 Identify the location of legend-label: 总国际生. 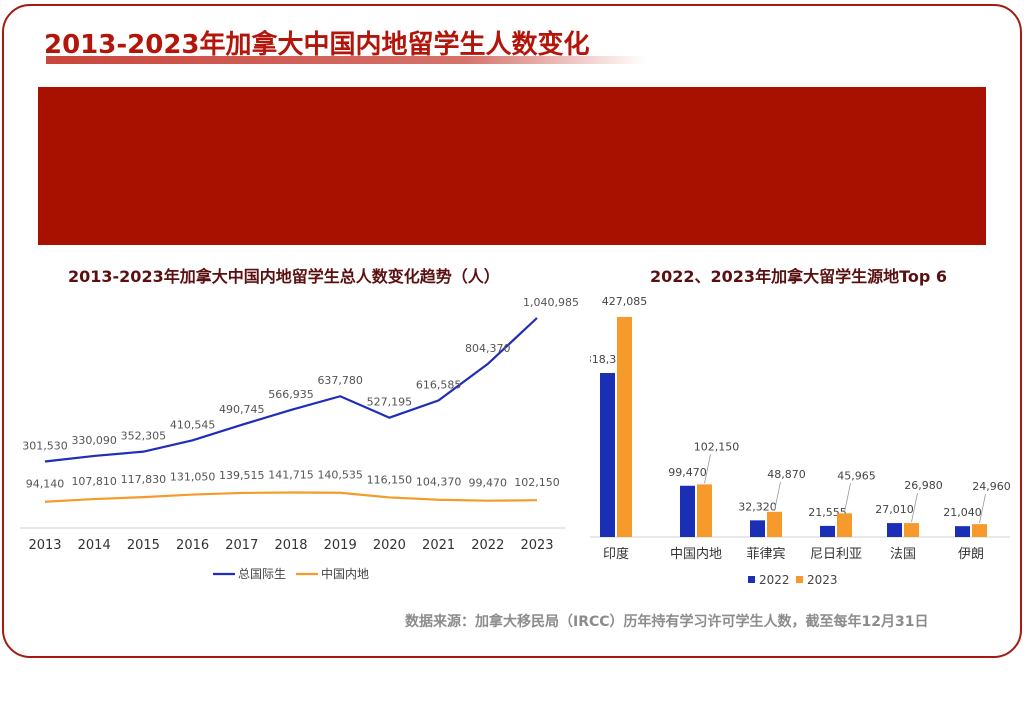
(262, 574).